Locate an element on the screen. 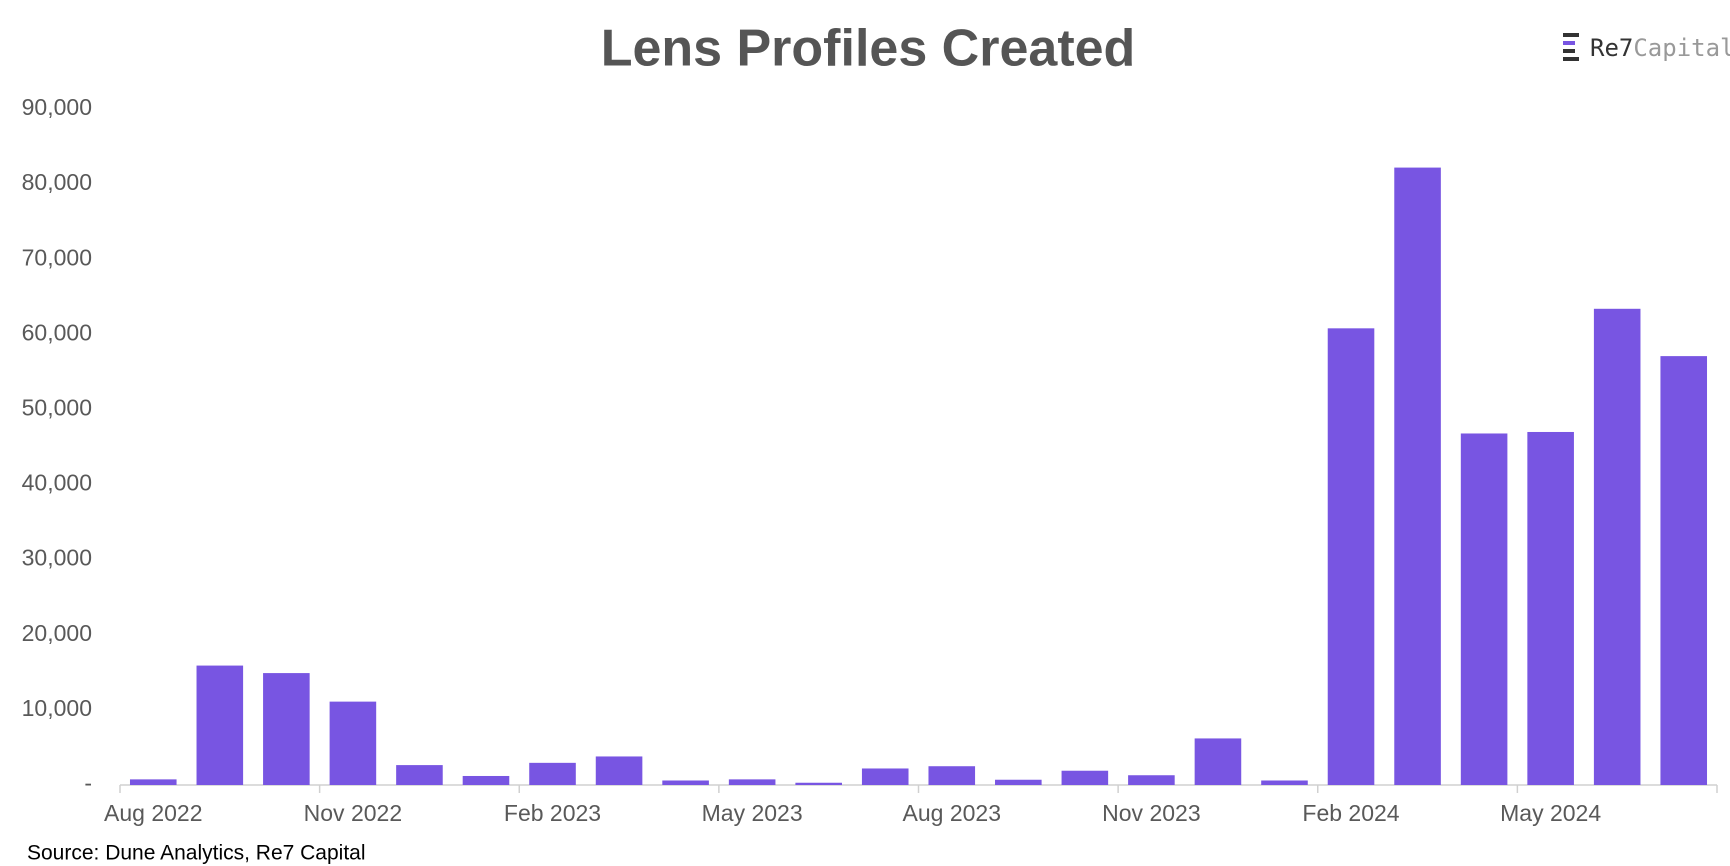 The height and width of the screenshot is (866, 1730). brand-sub: Capital is located at coordinates (1681, 48).